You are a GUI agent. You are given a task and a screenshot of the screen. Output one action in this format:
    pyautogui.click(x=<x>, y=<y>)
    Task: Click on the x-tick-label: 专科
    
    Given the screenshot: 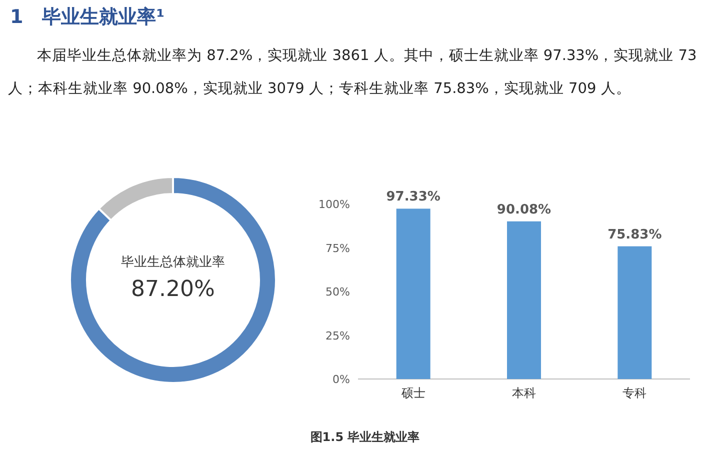 What is the action you would take?
    pyautogui.click(x=634, y=393)
    